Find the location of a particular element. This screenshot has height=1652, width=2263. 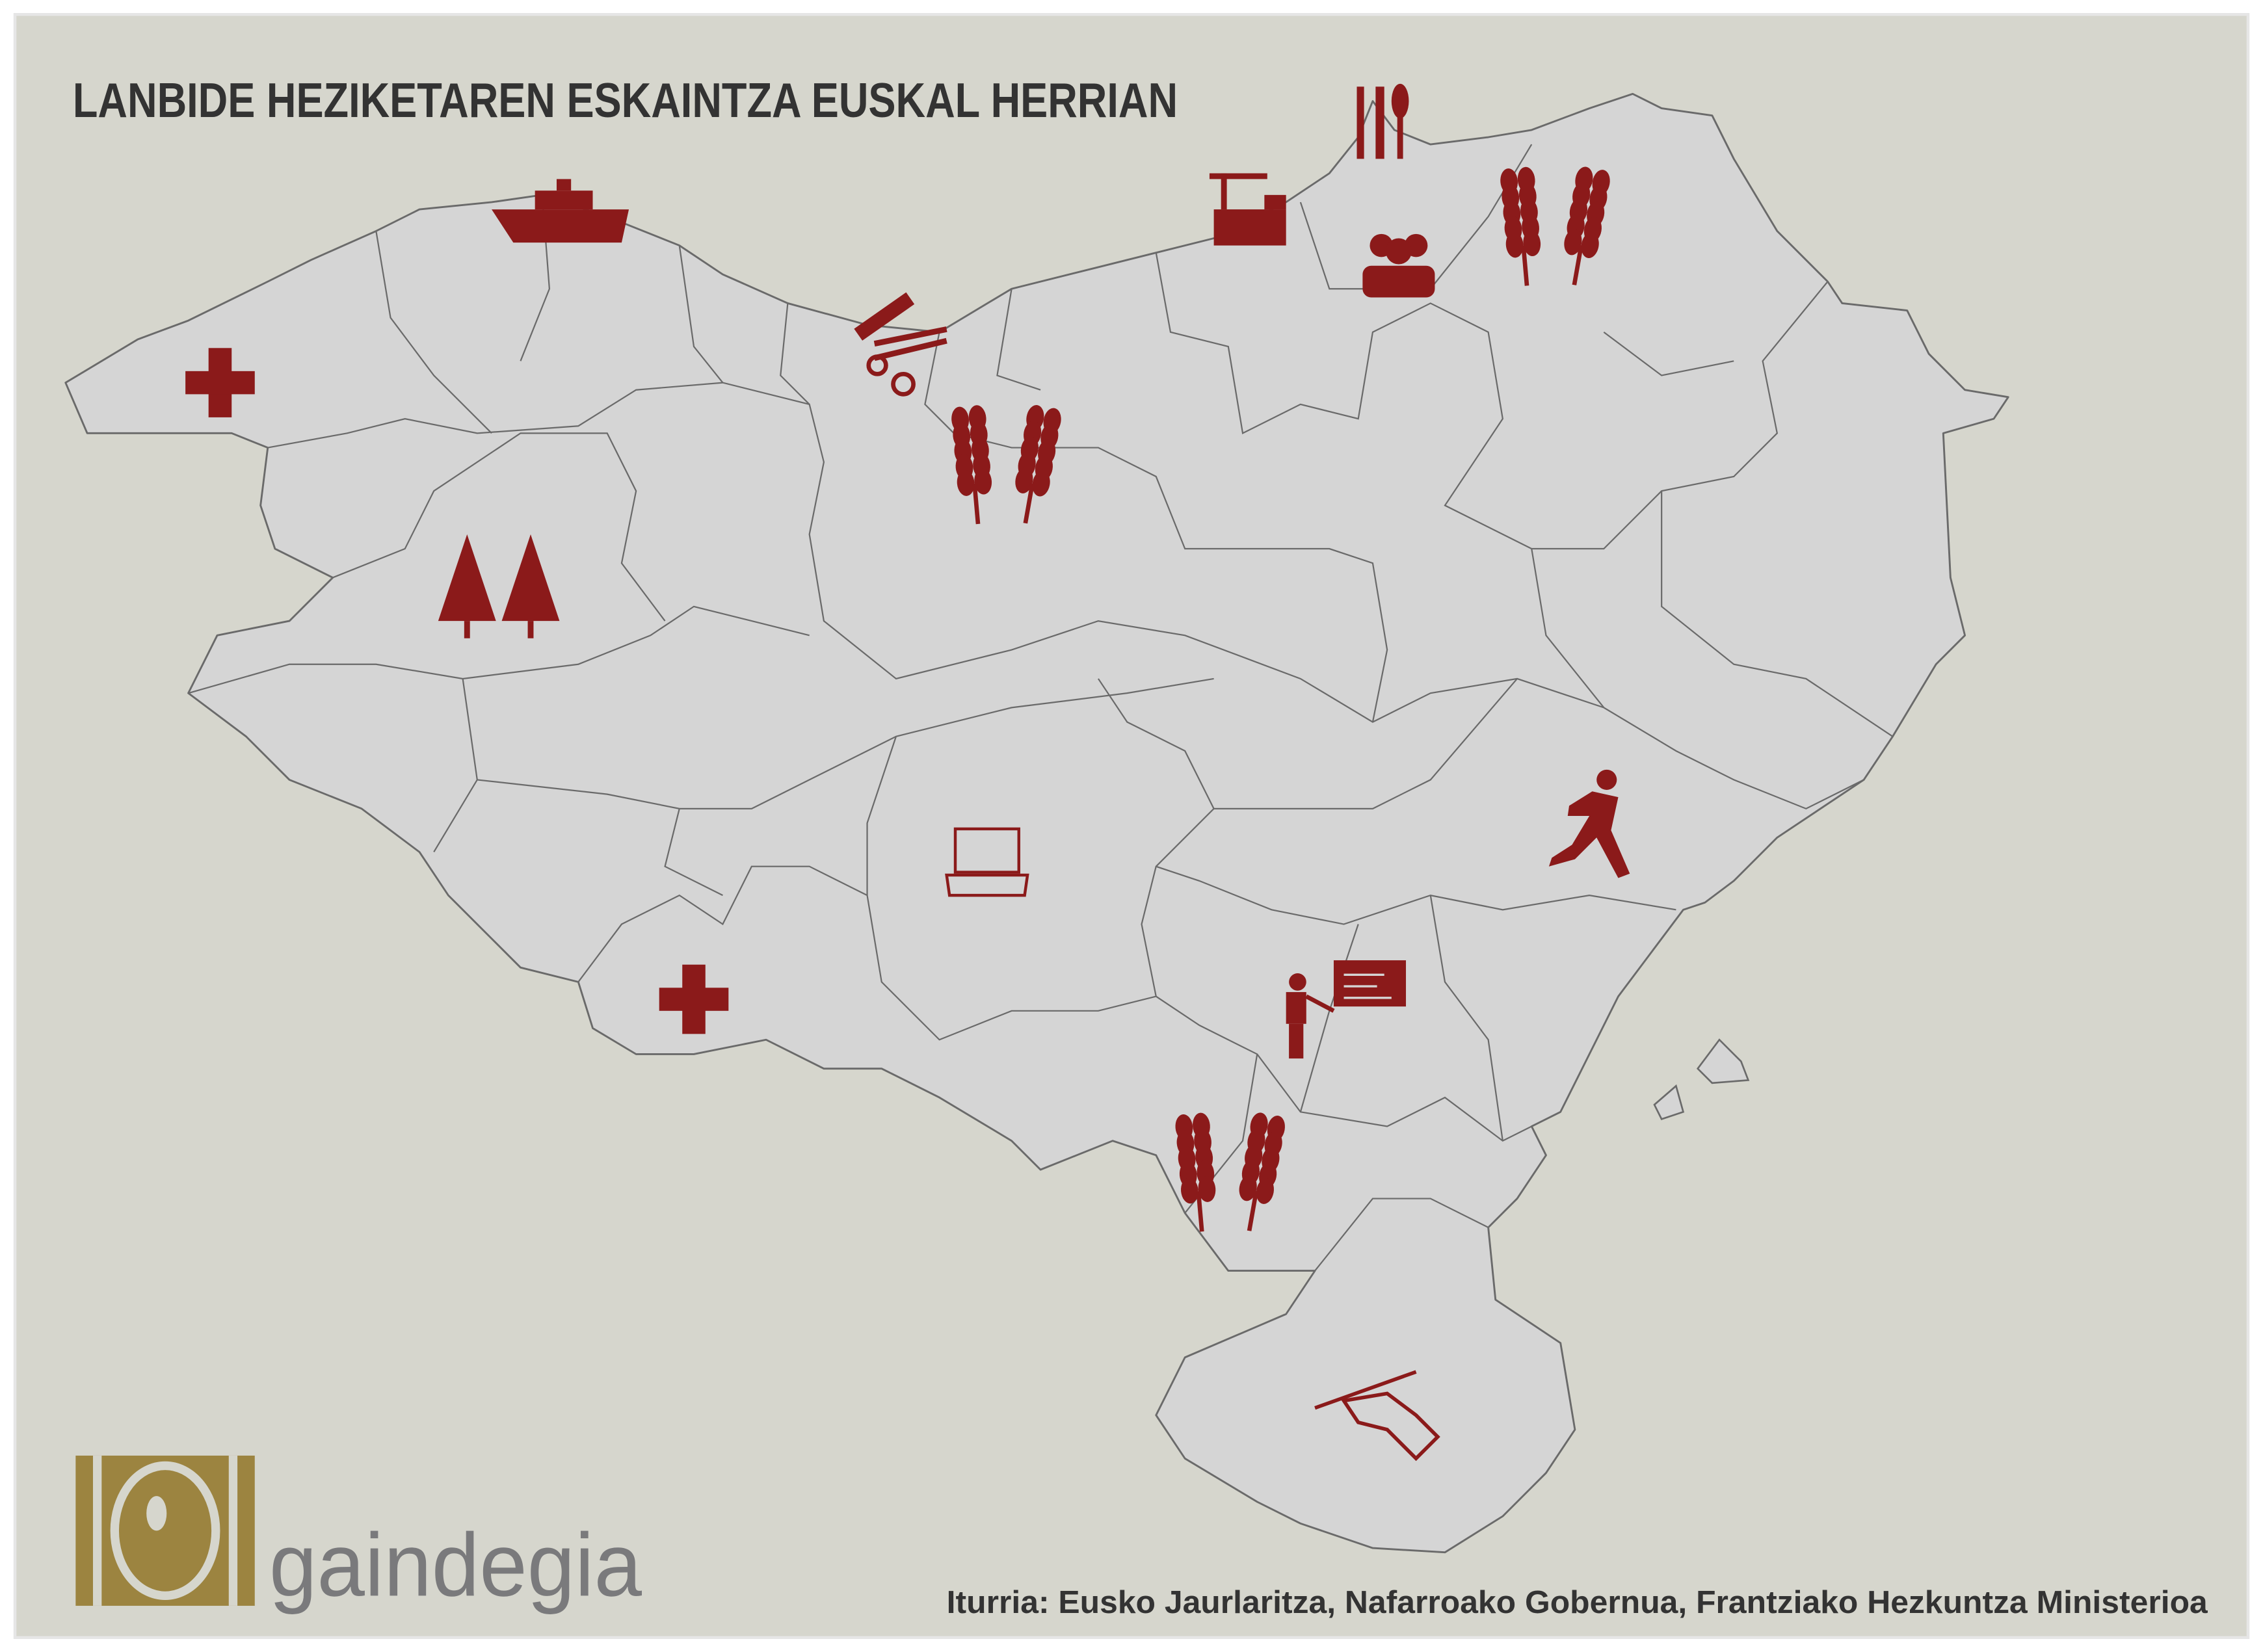

trees-icon is located at coordinates (499, 586).